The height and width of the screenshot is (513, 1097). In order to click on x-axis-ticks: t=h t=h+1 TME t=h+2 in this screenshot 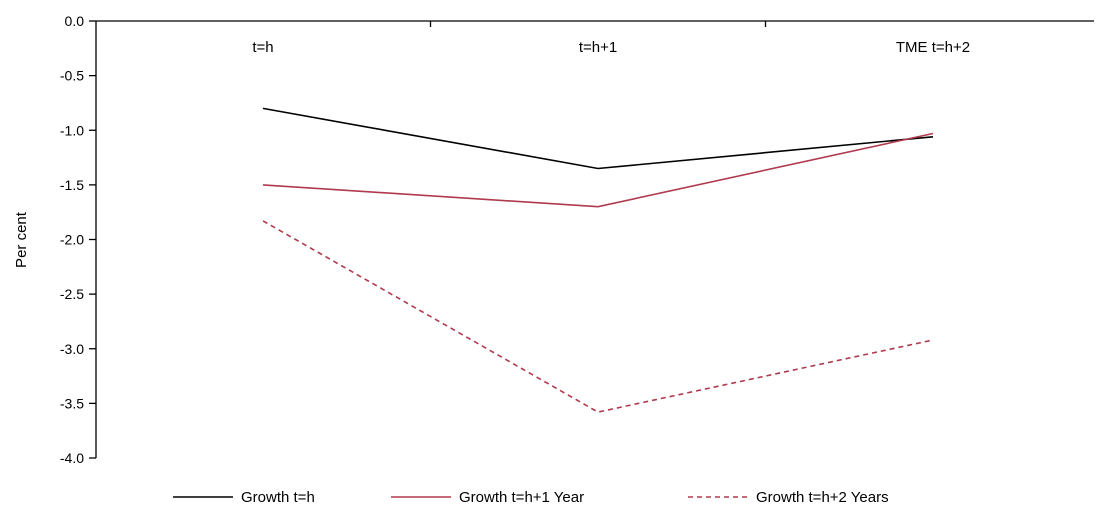, I will do `click(611, 38)`.